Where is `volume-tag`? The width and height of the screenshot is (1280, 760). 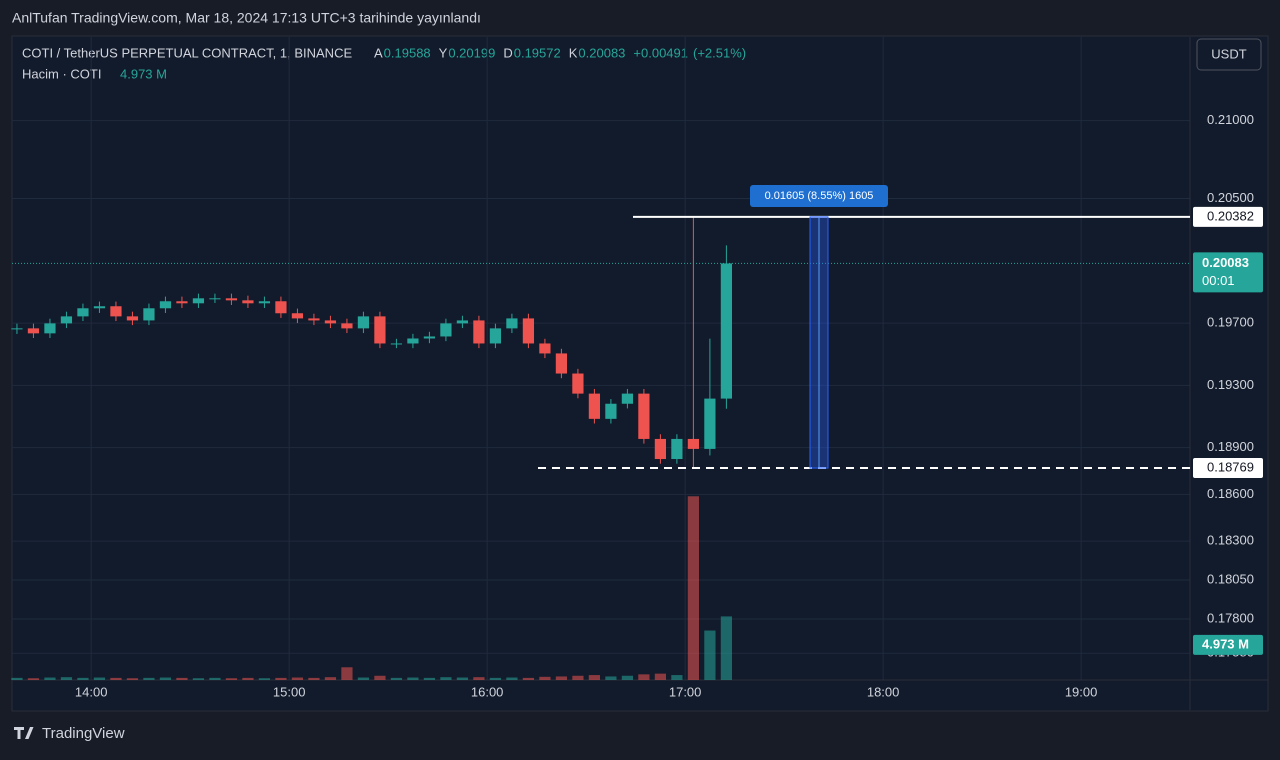
volume-tag is located at coordinates (1228, 644).